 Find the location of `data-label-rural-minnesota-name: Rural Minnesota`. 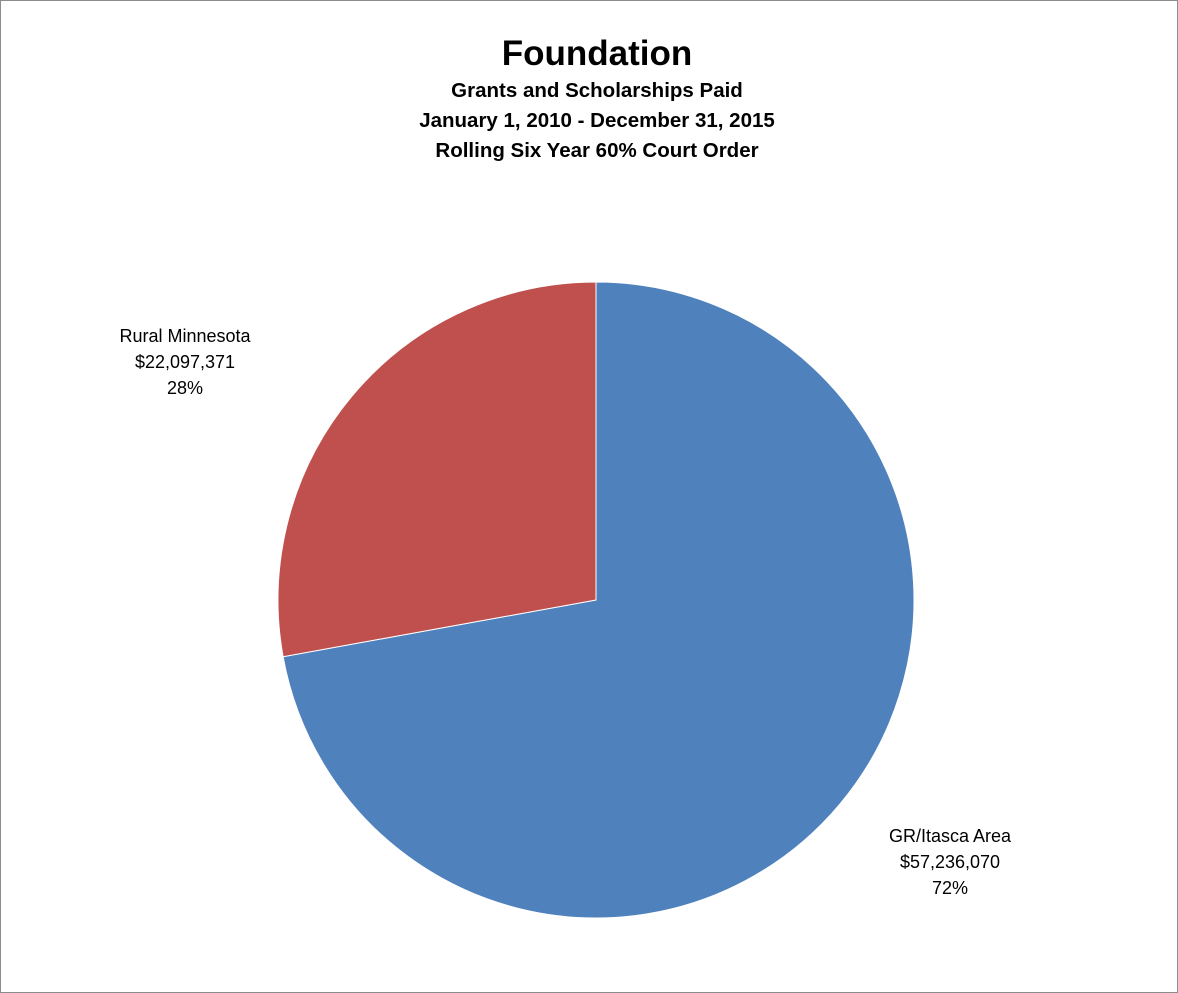

data-label-rural-minnesota-name: Rural Minnesota is located at coordinates (185, 336).